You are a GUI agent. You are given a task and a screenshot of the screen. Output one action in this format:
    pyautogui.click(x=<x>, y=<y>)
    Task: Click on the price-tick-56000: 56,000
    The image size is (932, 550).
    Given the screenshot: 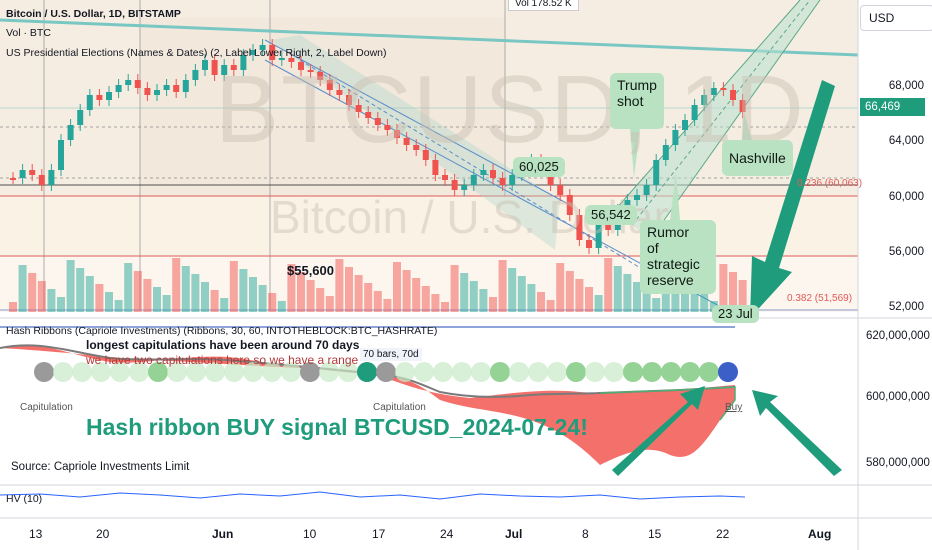 What is the action you would take?
    pyautogui.click(x=906, y=252)
    